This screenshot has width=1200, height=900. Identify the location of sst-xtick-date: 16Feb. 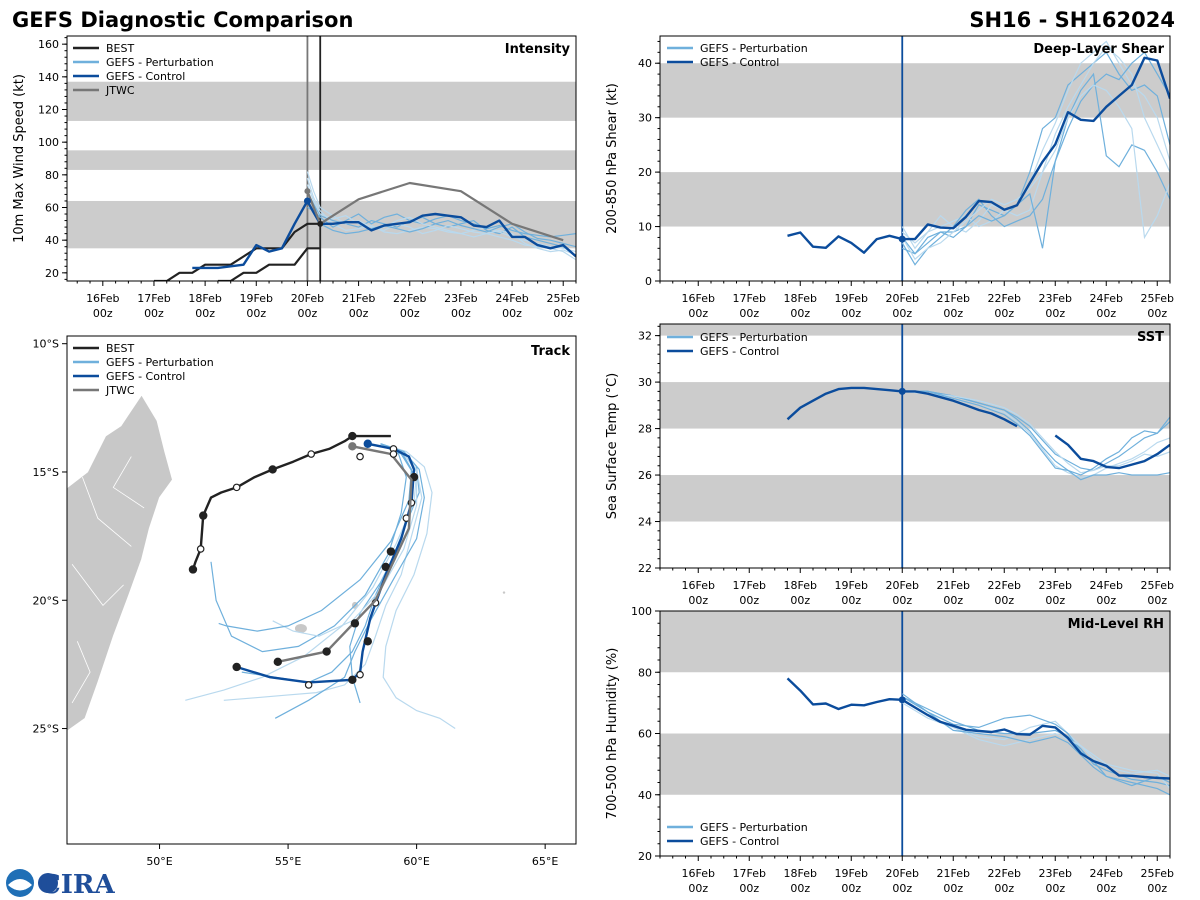
(698, 585).